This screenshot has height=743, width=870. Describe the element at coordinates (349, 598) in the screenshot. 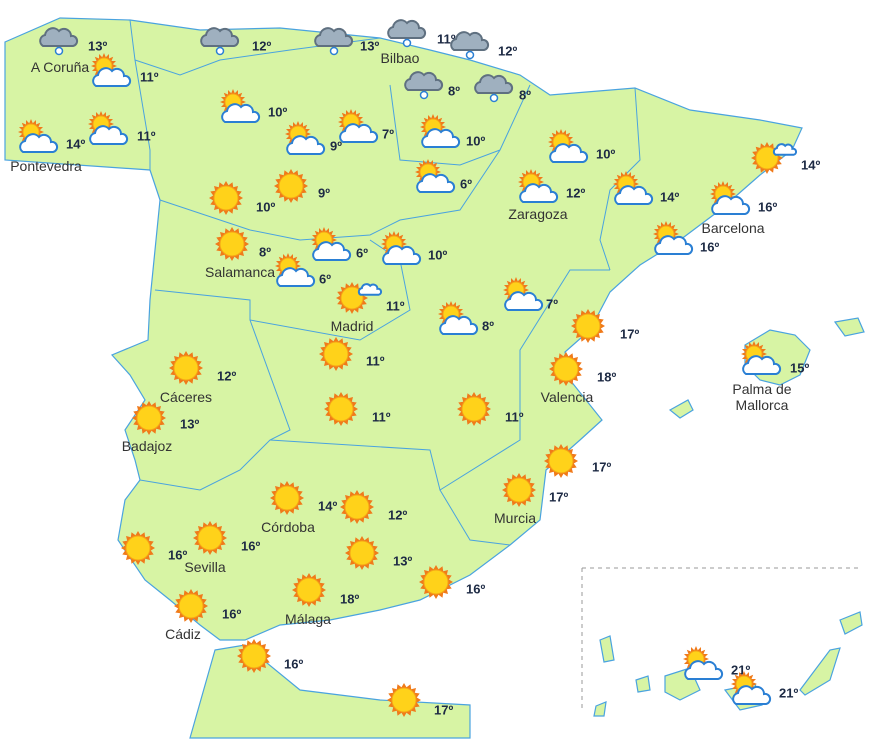

I see `temperature: 18º` at that location.